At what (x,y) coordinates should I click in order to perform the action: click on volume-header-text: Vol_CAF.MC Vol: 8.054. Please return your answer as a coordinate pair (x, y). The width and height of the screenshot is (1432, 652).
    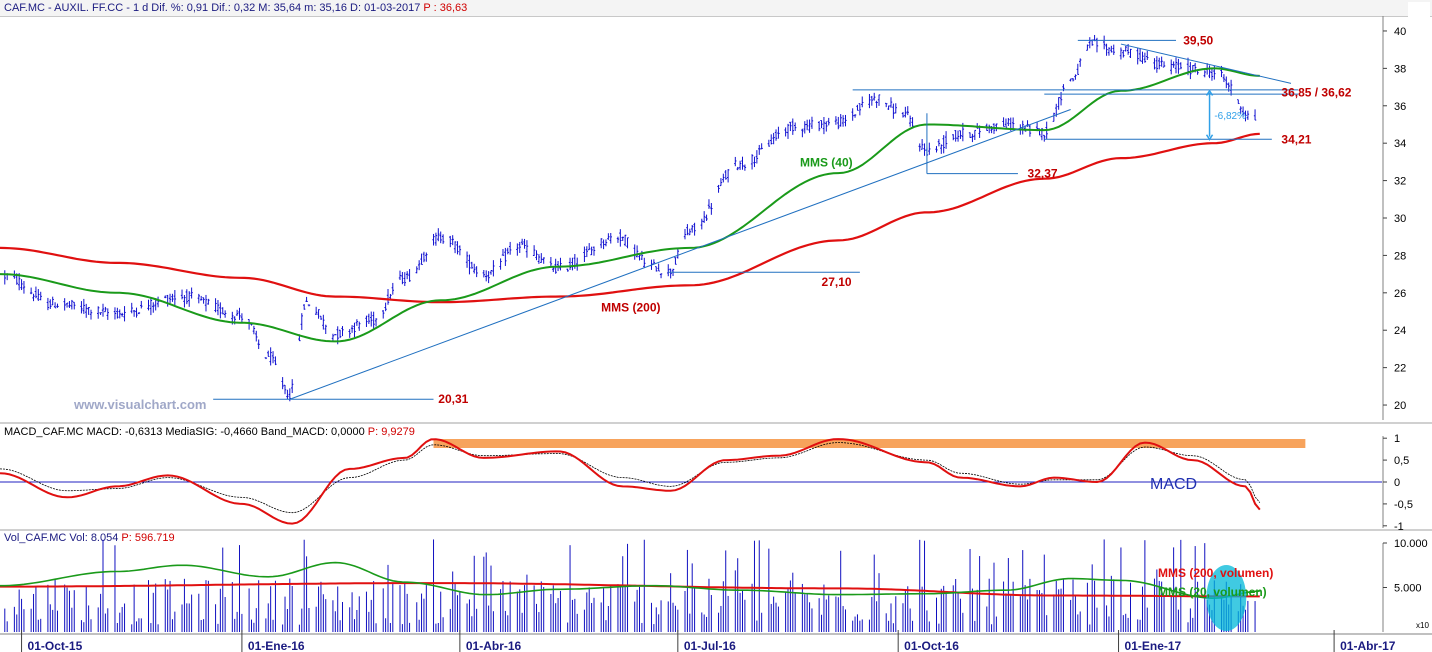
    Looking at the image, I should click on (61, 538).